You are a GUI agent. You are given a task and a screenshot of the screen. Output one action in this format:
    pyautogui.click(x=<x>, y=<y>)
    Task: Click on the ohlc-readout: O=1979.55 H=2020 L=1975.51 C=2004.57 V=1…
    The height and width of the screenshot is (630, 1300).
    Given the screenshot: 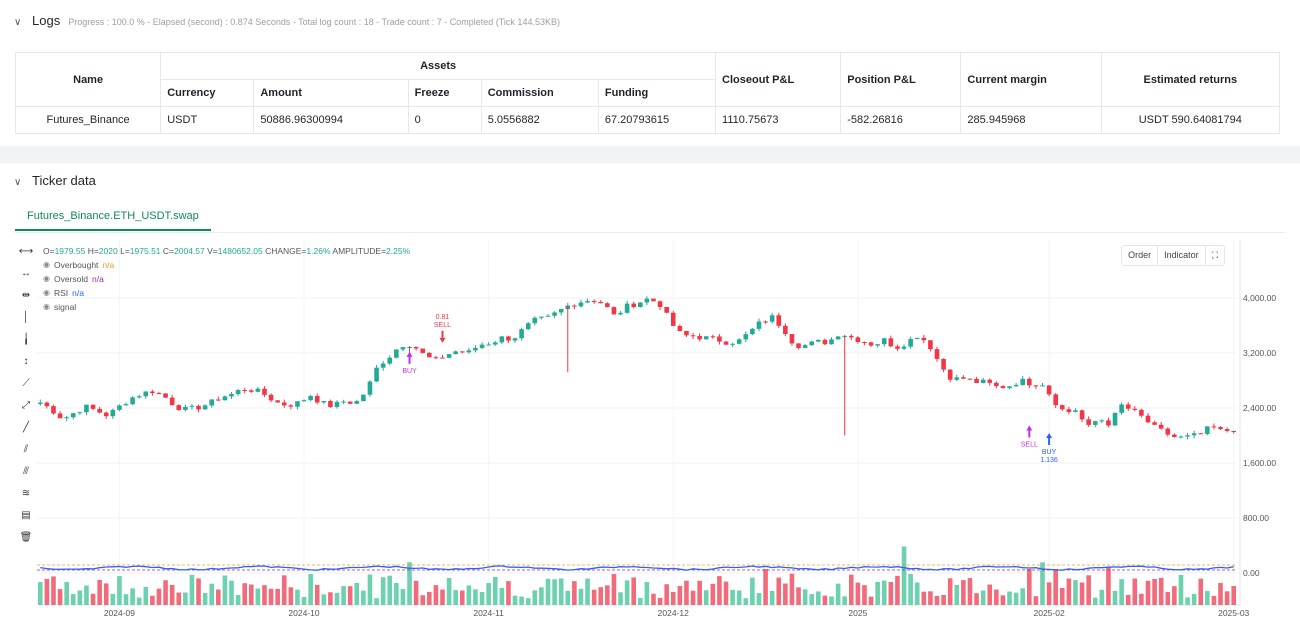 What is the action you would take?
    pyautogui.click(x=226, y=251)
    